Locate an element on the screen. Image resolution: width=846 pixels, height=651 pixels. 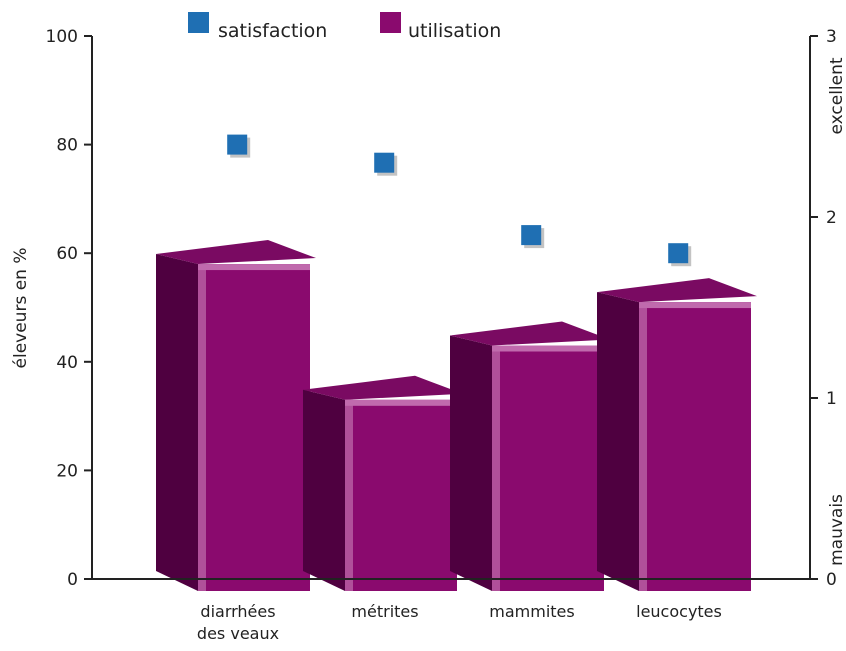
right-axis-bottom-label: mauvais is located at coordinates (836, 530).